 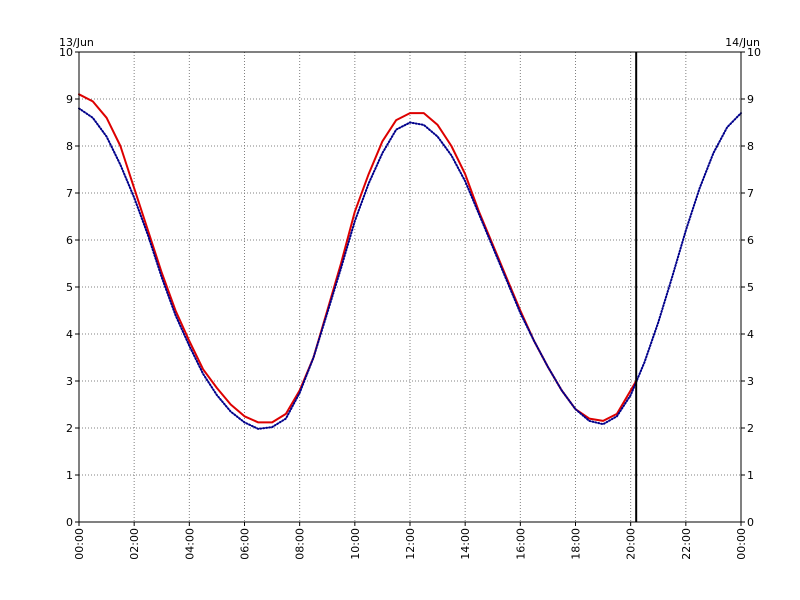 What do you see at coordinates (465, 544) in the screenshot?
I see `x-tick-label: 14:00` at bounding box center [465, 544].